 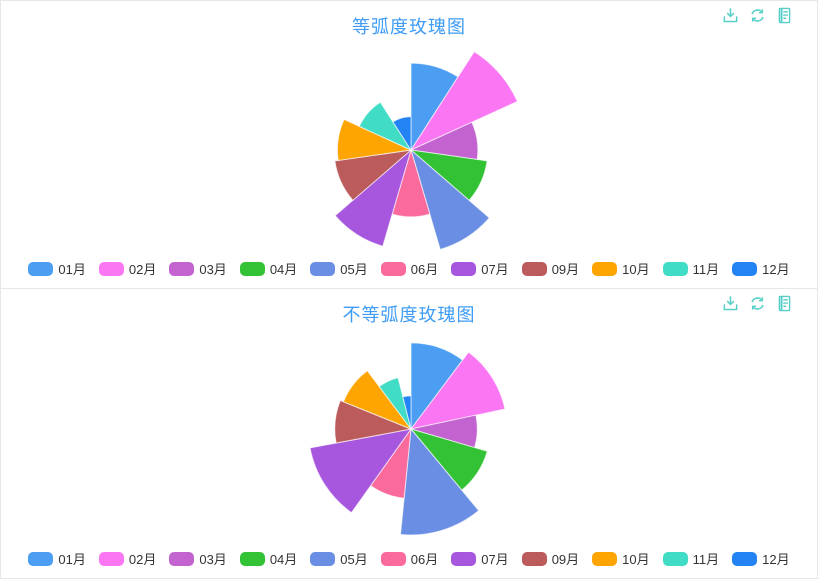 I want to click on legend-unequal-arc: 01月 02月 03月 04月 05月 06月 07月 09月 10月 11月 12月, so click(x=409, y=558).